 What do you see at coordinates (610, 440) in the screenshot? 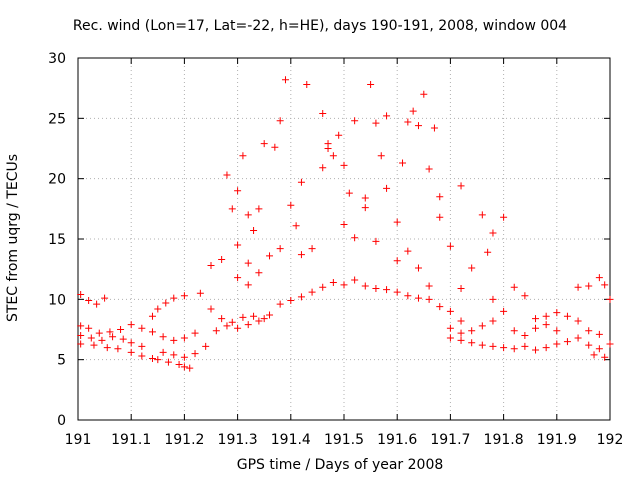
I see `x-tick-label: 192` at bounding box center [610, 440].